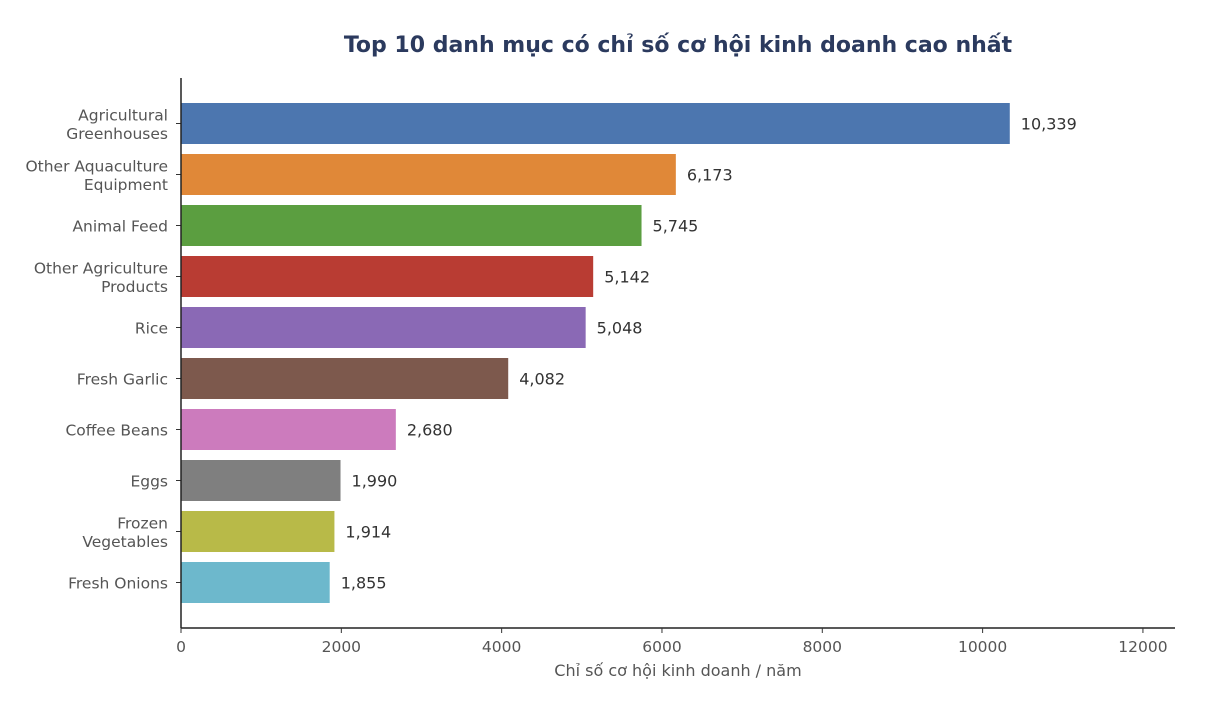 The width and height of the screenshot is (1214, 710). What do you see at coordinates (101, 277) in the screenshot?
I see `y-tick-label-3: Other Agriculture Products` at bounding box center [101, 277].